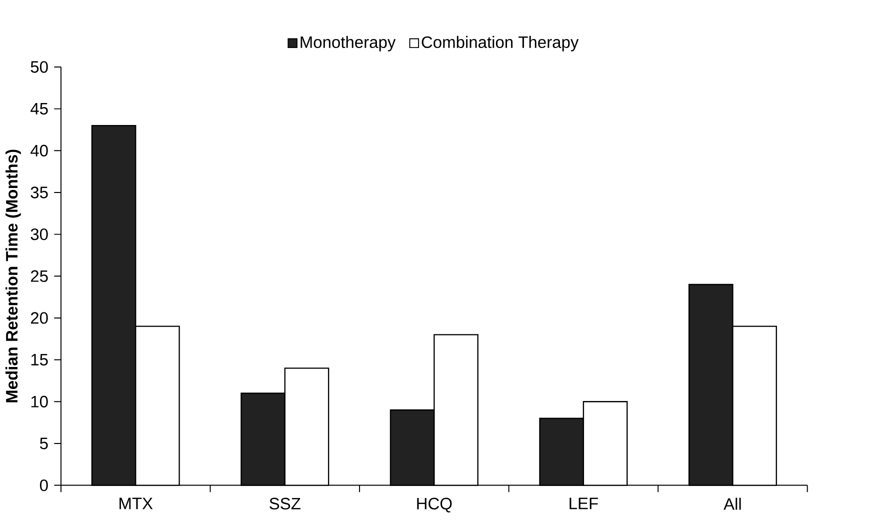  What do you see at coordinates (39, 276) in the screenshot?
I see `y-tick-label: 25` at bounding box center [39, 276].